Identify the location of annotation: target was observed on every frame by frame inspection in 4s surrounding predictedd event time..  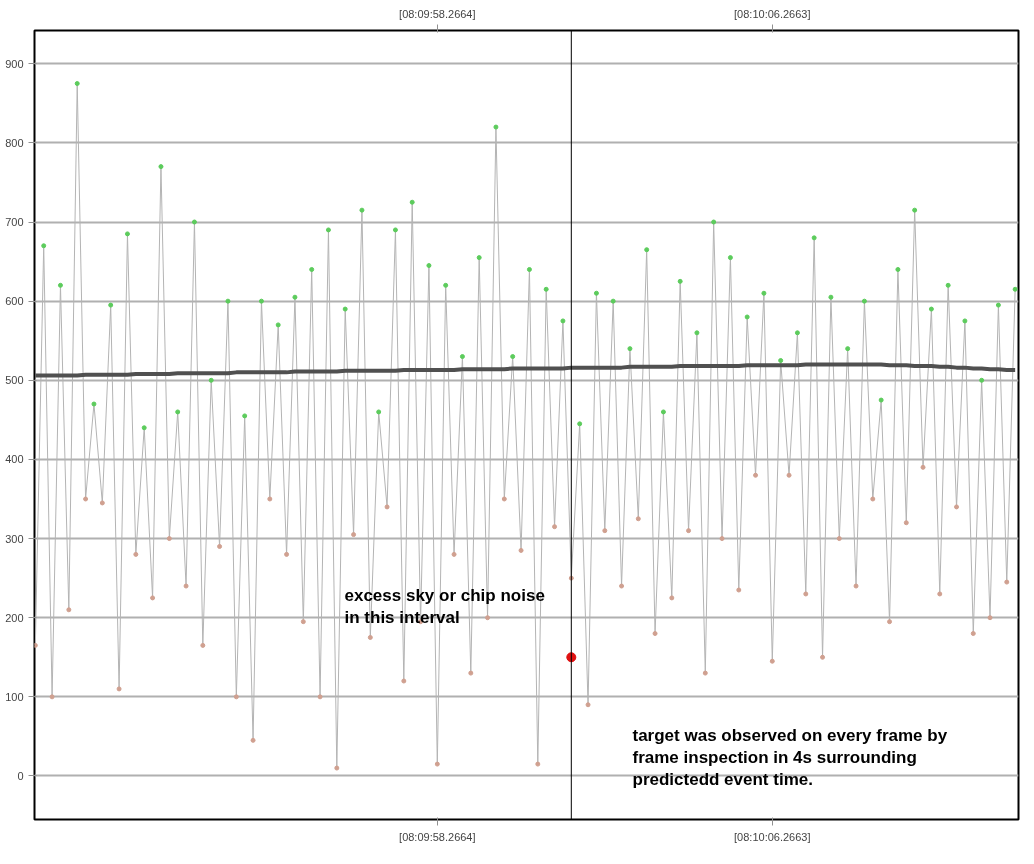
(790, 757).